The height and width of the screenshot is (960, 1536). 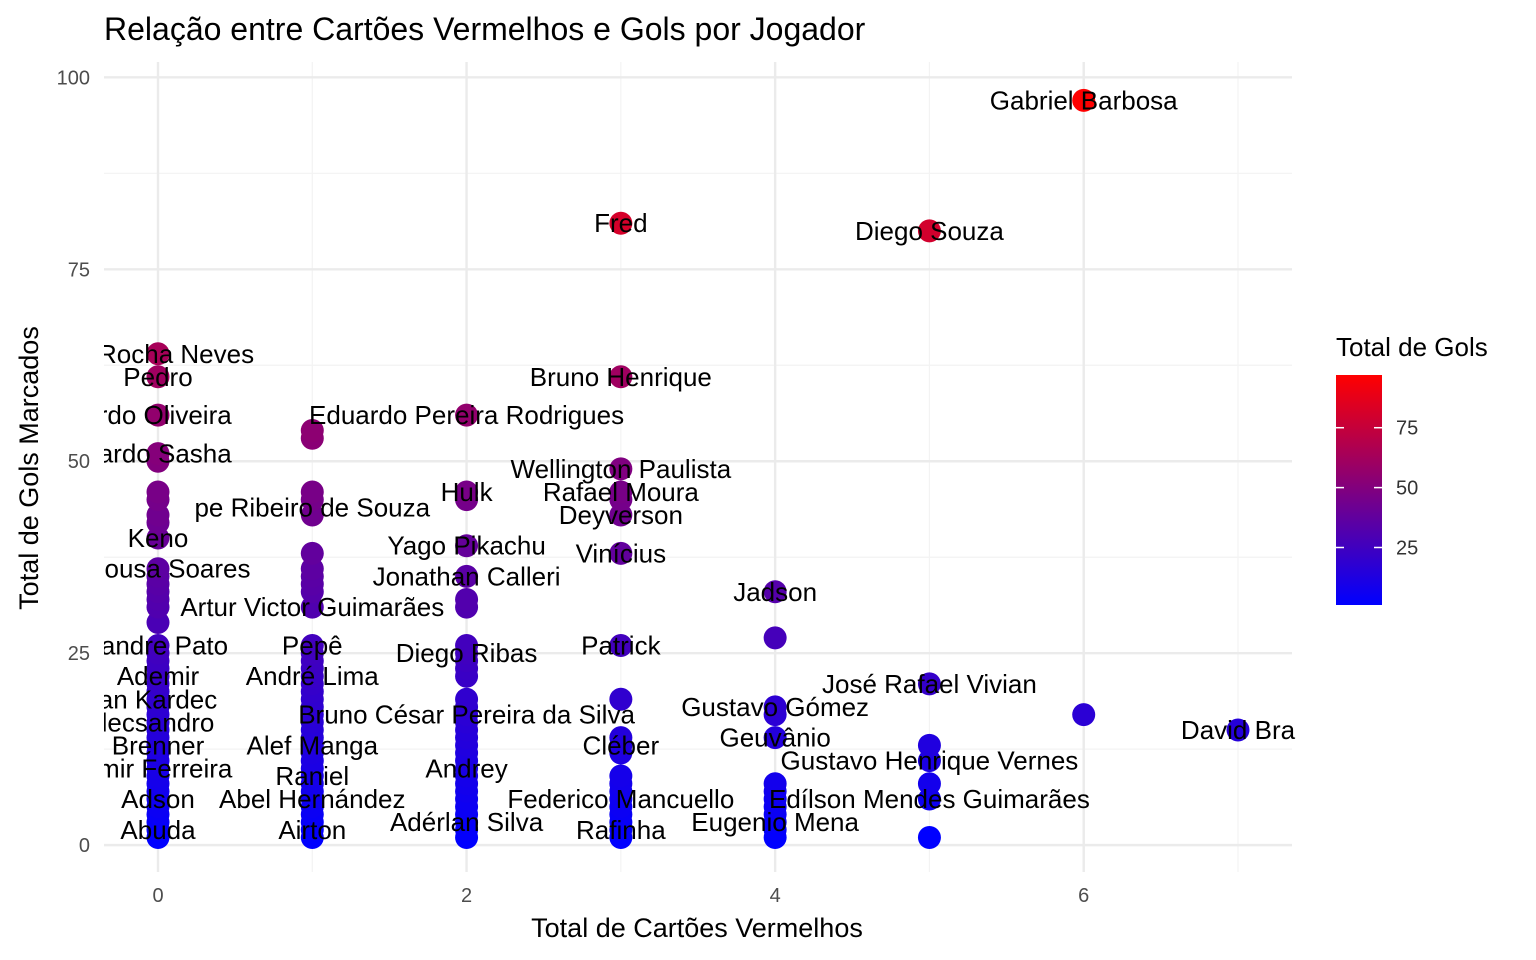 What do you see at coordinates (466, 896) in the screenshot?
I see `x-tick-label: 2` at bounding box center [466, 896].